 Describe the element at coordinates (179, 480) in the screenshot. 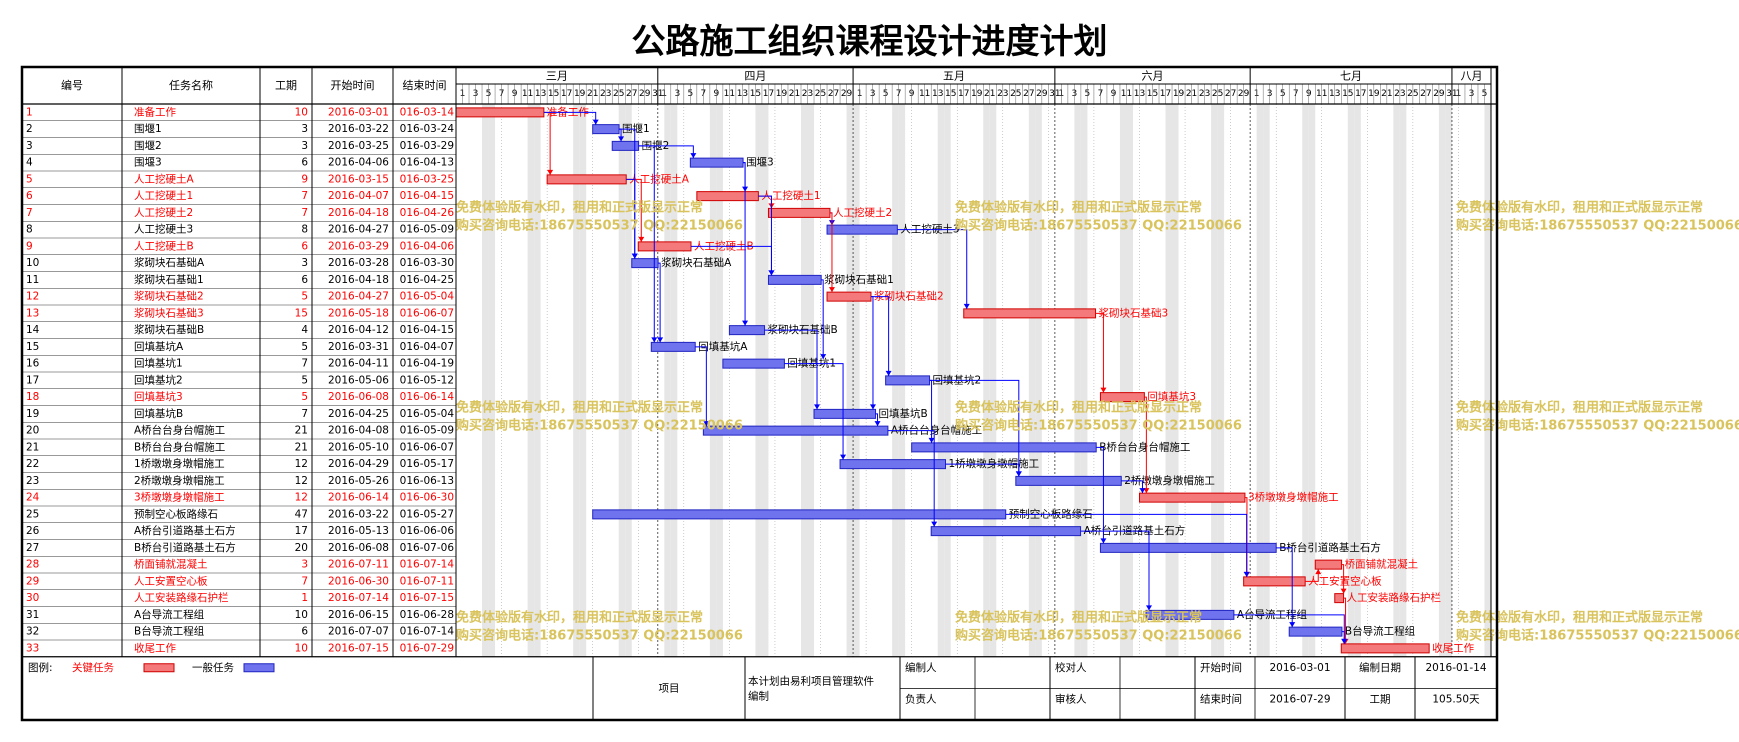

I see `task-name: 2桥墩墩身墩帽施工` at that location.